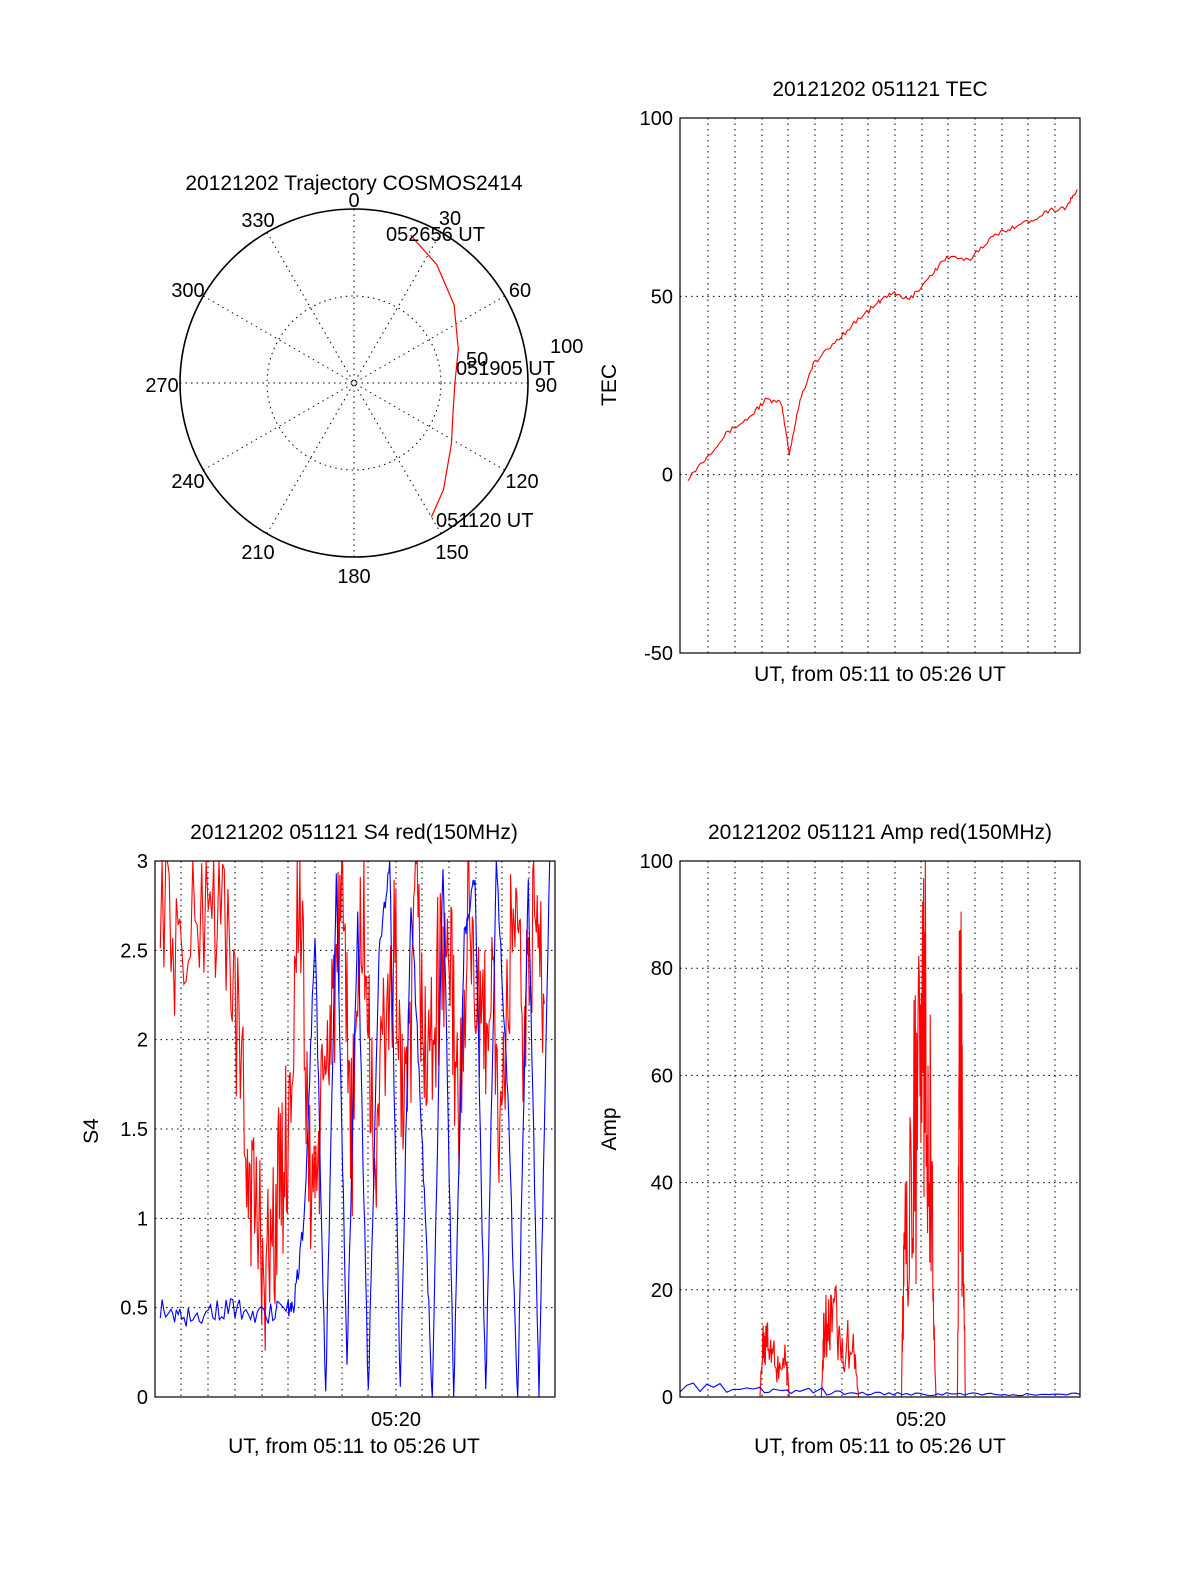 The width and height of the screenshot is (1200, 1575). I want to click on polar-spoke, so click(354, 383).